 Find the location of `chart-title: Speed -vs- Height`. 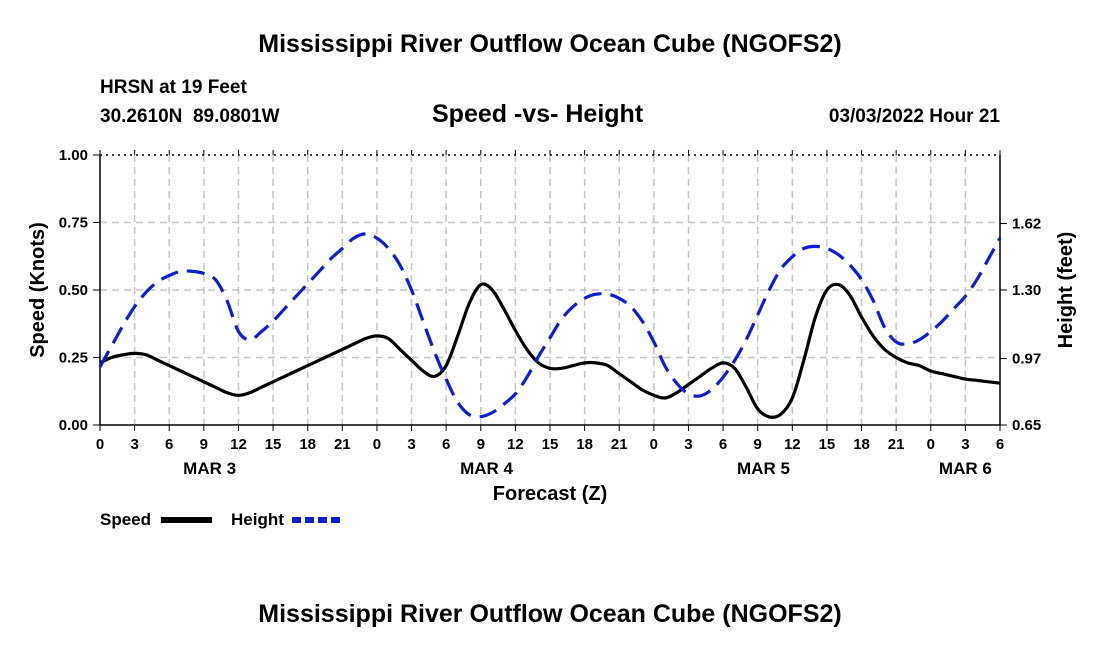

chart-title: Speed -vs- Height is located at coordinates (538, 114).